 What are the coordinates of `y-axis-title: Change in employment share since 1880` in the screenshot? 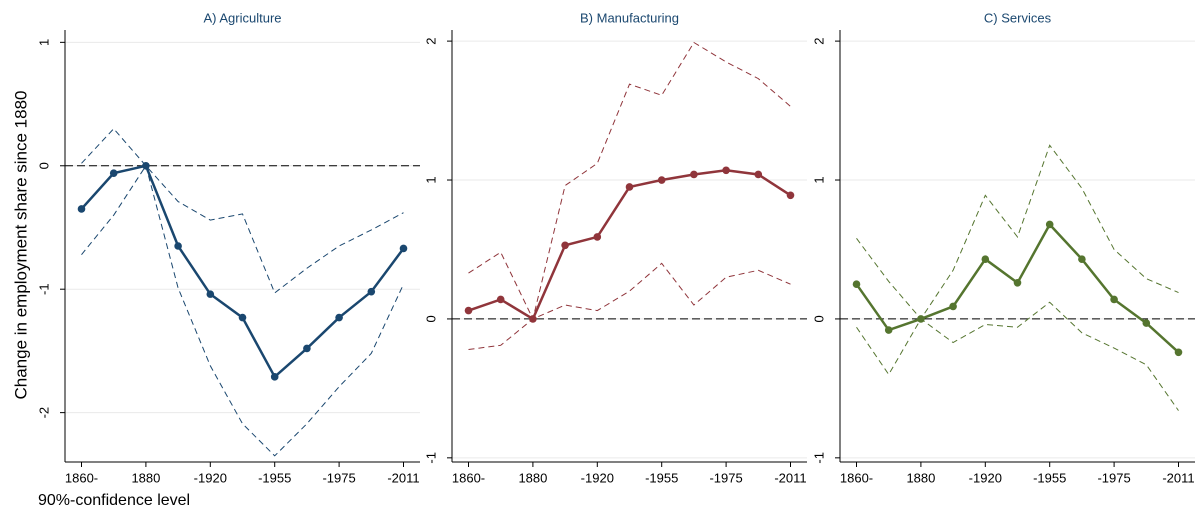 It's located at (20, 244).